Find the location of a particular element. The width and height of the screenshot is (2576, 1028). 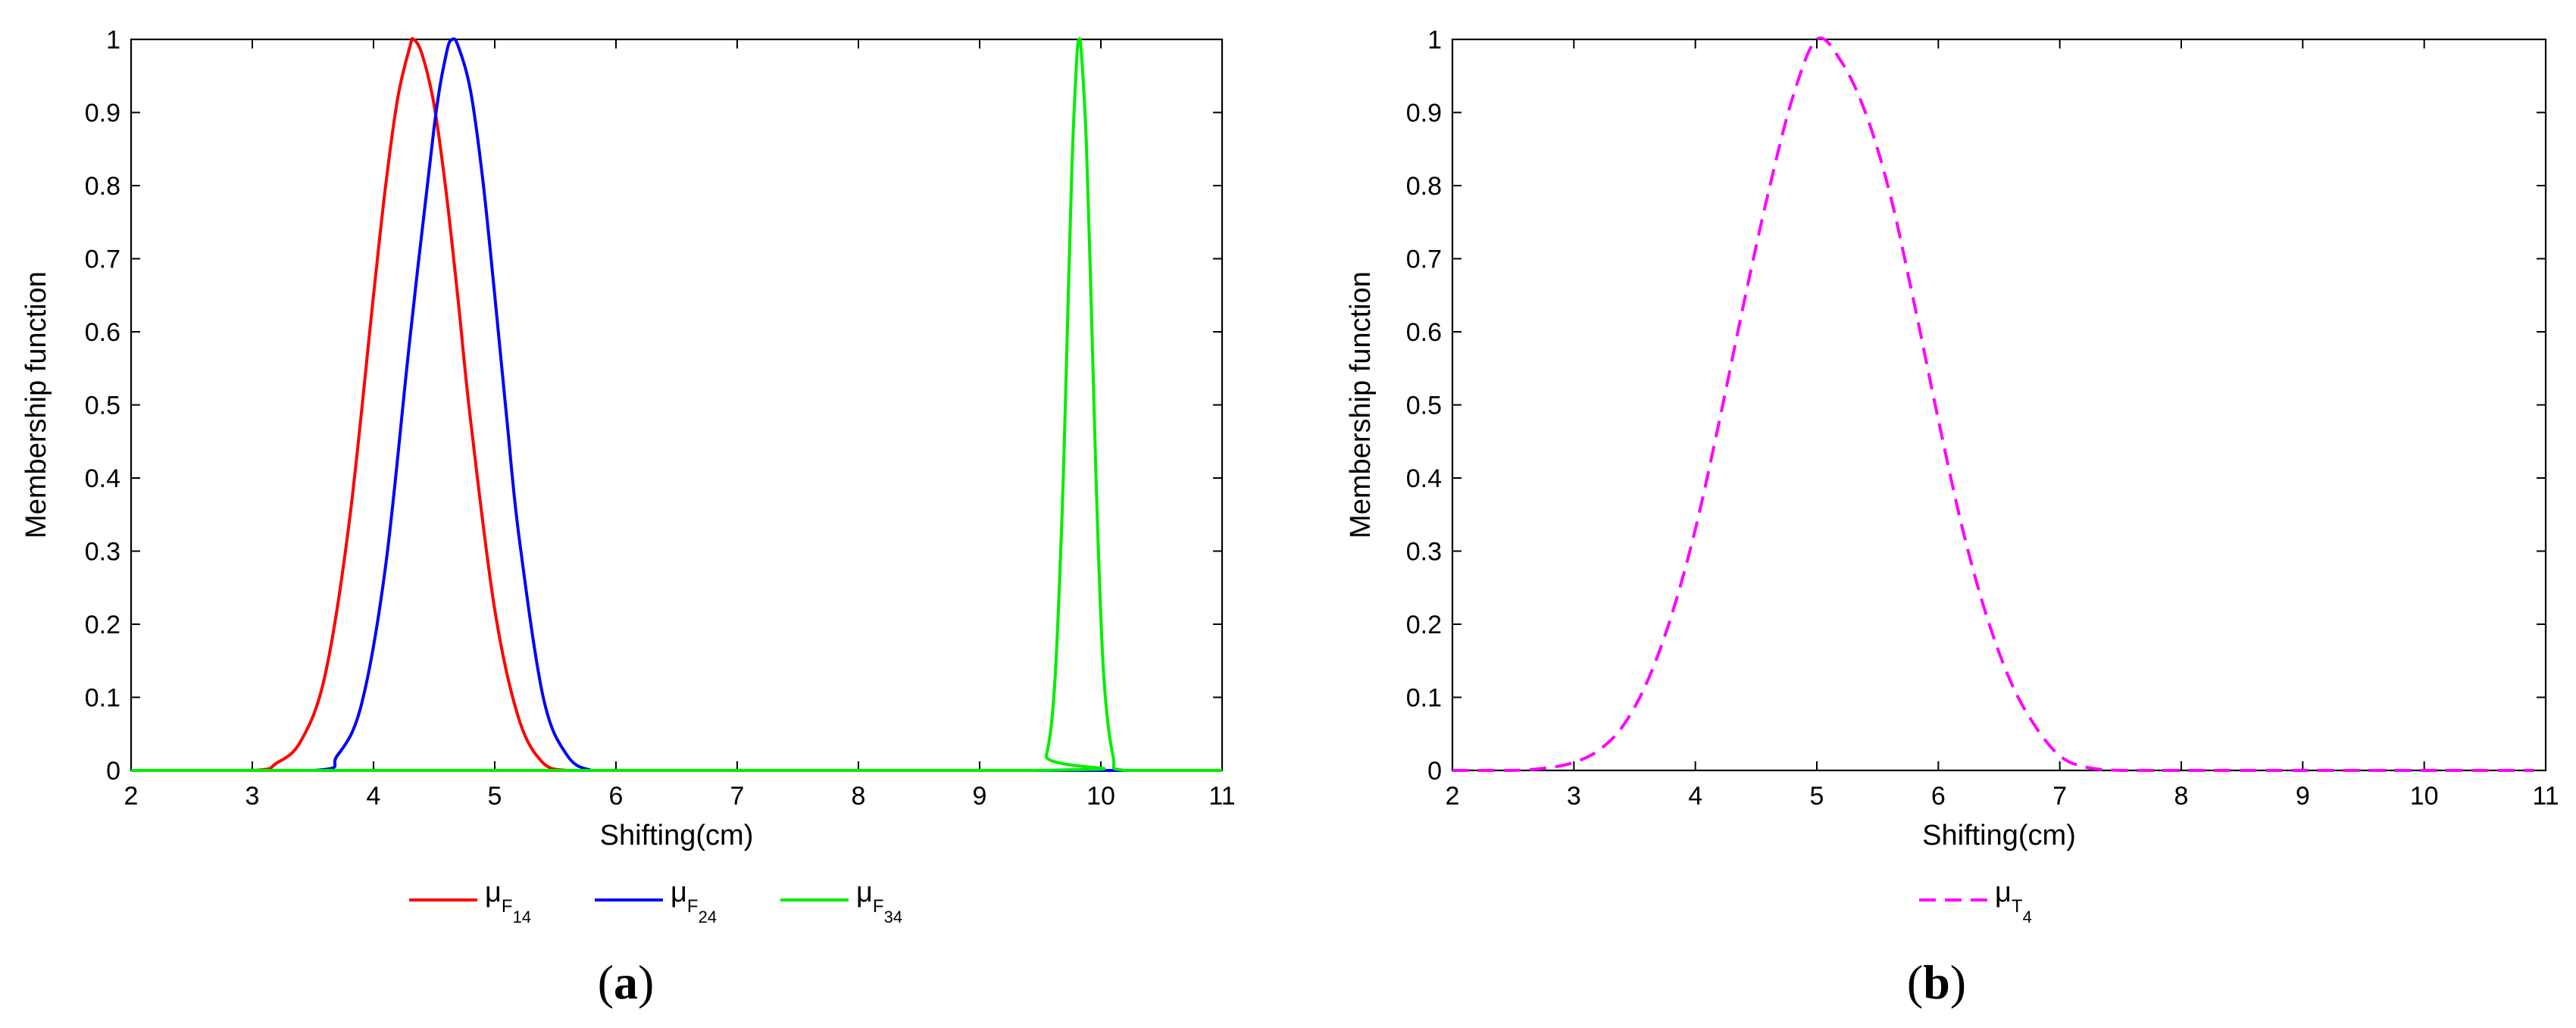

legend-entry: μF24 is located at coordinates (656, 901).